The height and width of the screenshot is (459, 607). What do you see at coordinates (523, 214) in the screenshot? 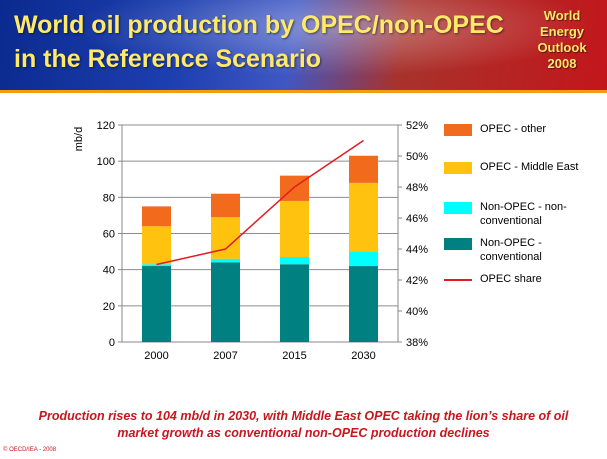
I see `legend-label: Non-OPEC - non-conventional` at bounding box center [523, 214].